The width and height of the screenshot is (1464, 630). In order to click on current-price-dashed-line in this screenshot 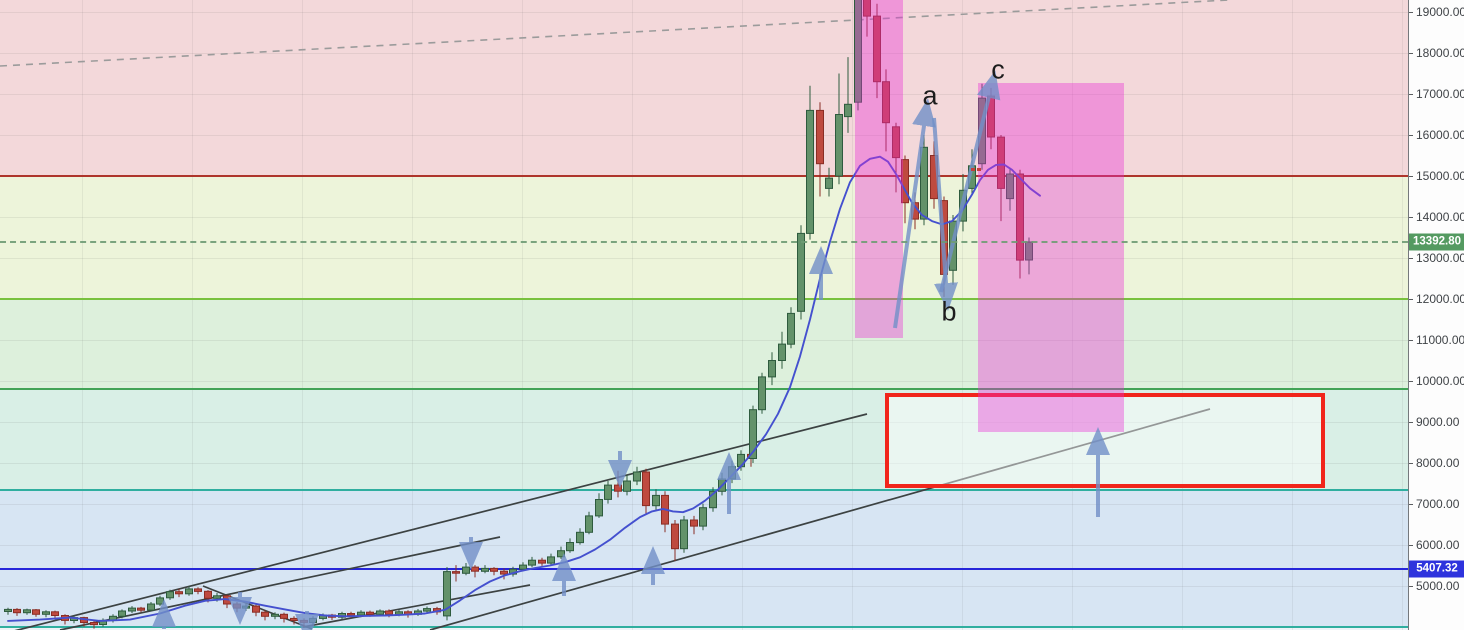, I will do `click(704, 241)`.